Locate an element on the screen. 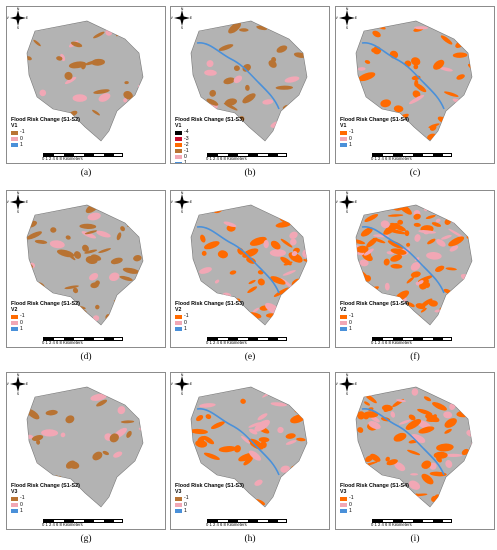  panel-caption: (c) is located at coordinates (415, 173).